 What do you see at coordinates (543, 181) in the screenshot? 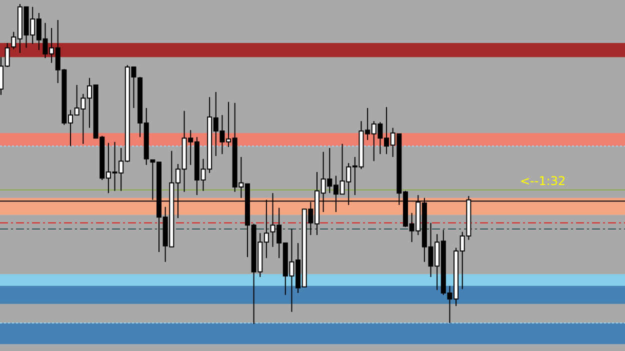
I see `text: <--1:32` at bounding box center [543, 181].